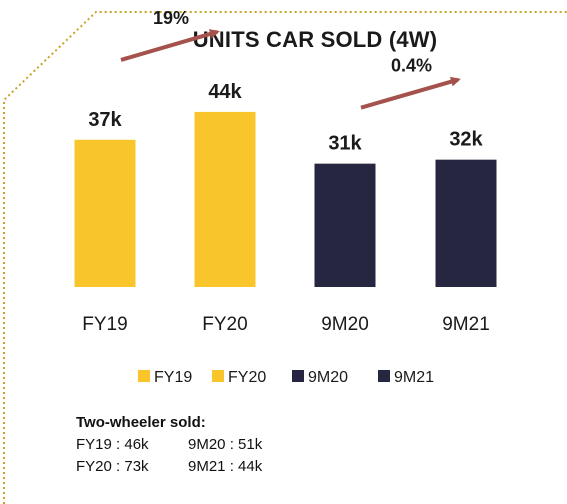  What do you see at coordinates (169, 467) in the screenshot?
I see `two-wheeler-row: FY20 : 73k 9M21 : 44k` at bounding box center [169, 467].